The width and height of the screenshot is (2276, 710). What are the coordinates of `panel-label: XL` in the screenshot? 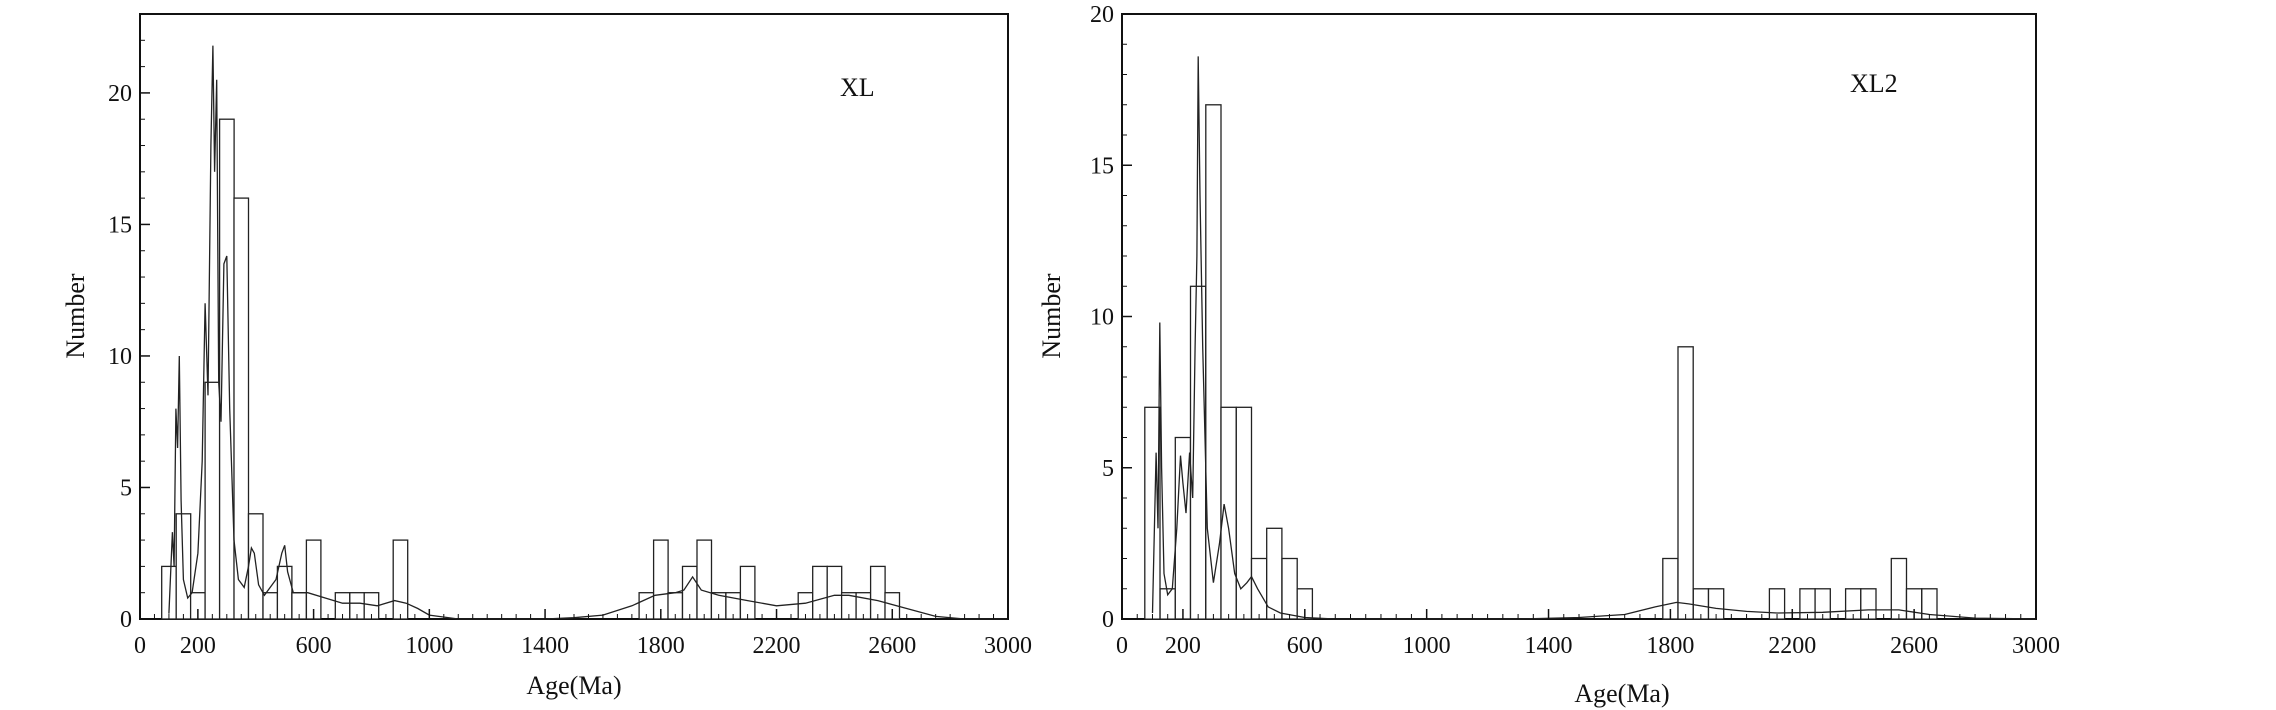 It's located at (857, 87).